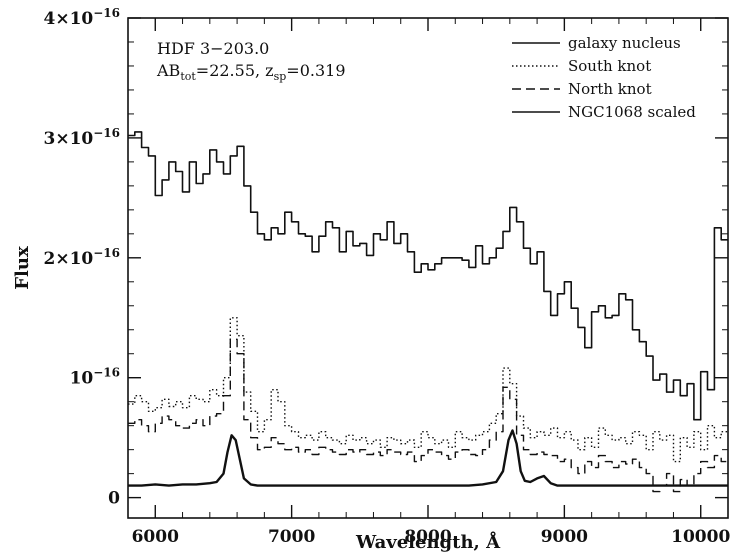  Describe the element at coordinates (155, 537) in the screenshot. I see `x-tick-label: 6000` at that location.